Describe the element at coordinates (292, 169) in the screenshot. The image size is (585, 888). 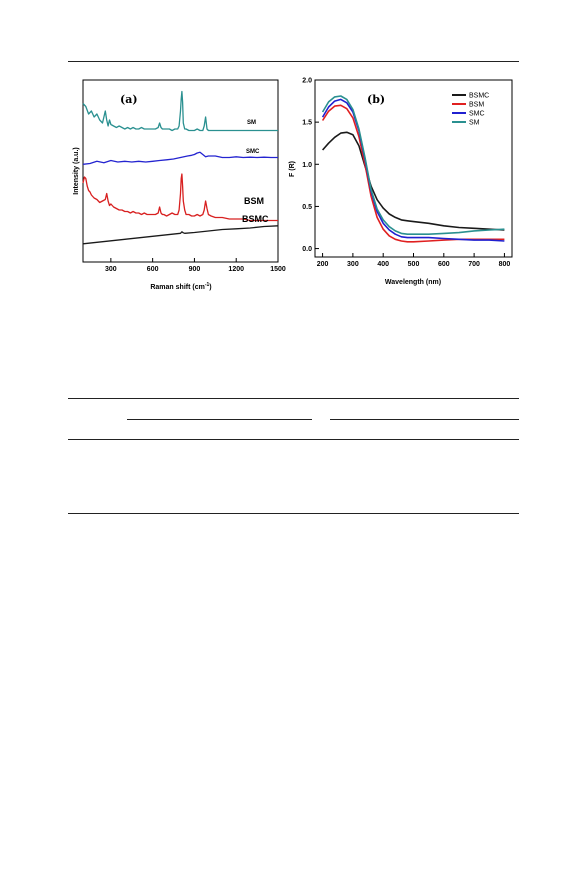
I see `panel-b-y-axis-title: F (R)` at that location.